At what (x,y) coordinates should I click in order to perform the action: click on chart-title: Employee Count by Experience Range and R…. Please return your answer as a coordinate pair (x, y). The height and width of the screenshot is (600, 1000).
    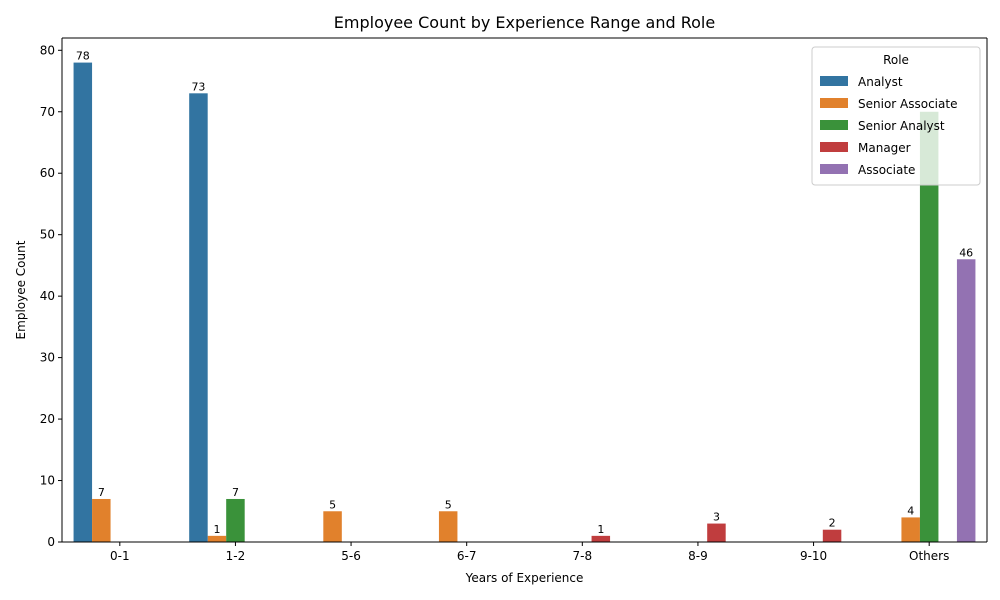
    Looking at the image, I should click on (524, 22).